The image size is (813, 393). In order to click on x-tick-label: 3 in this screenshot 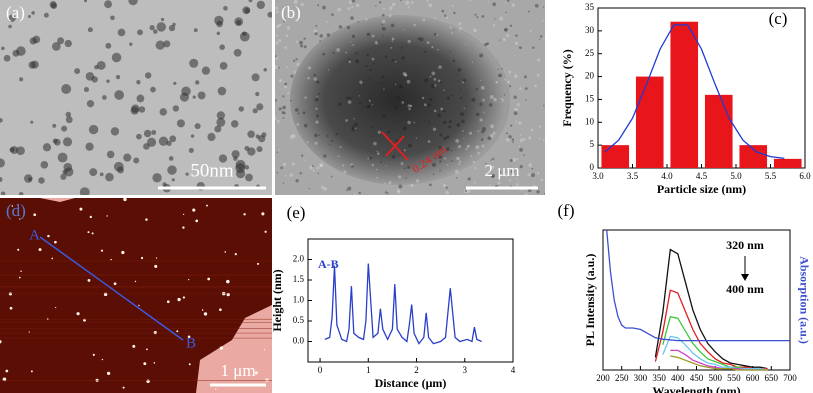, I will do `click(465, 370)`.